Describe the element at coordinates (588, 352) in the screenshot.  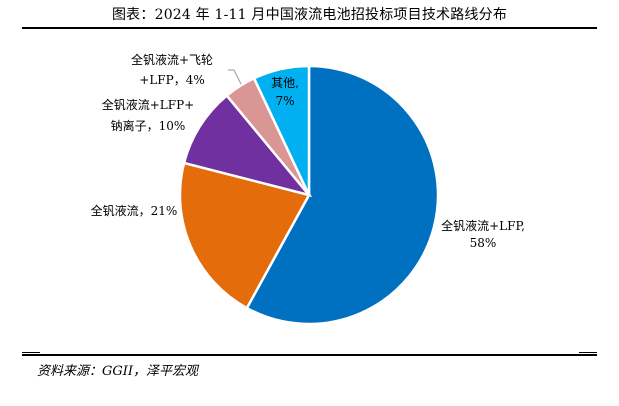
I see `bottom-right-tick` at that location.